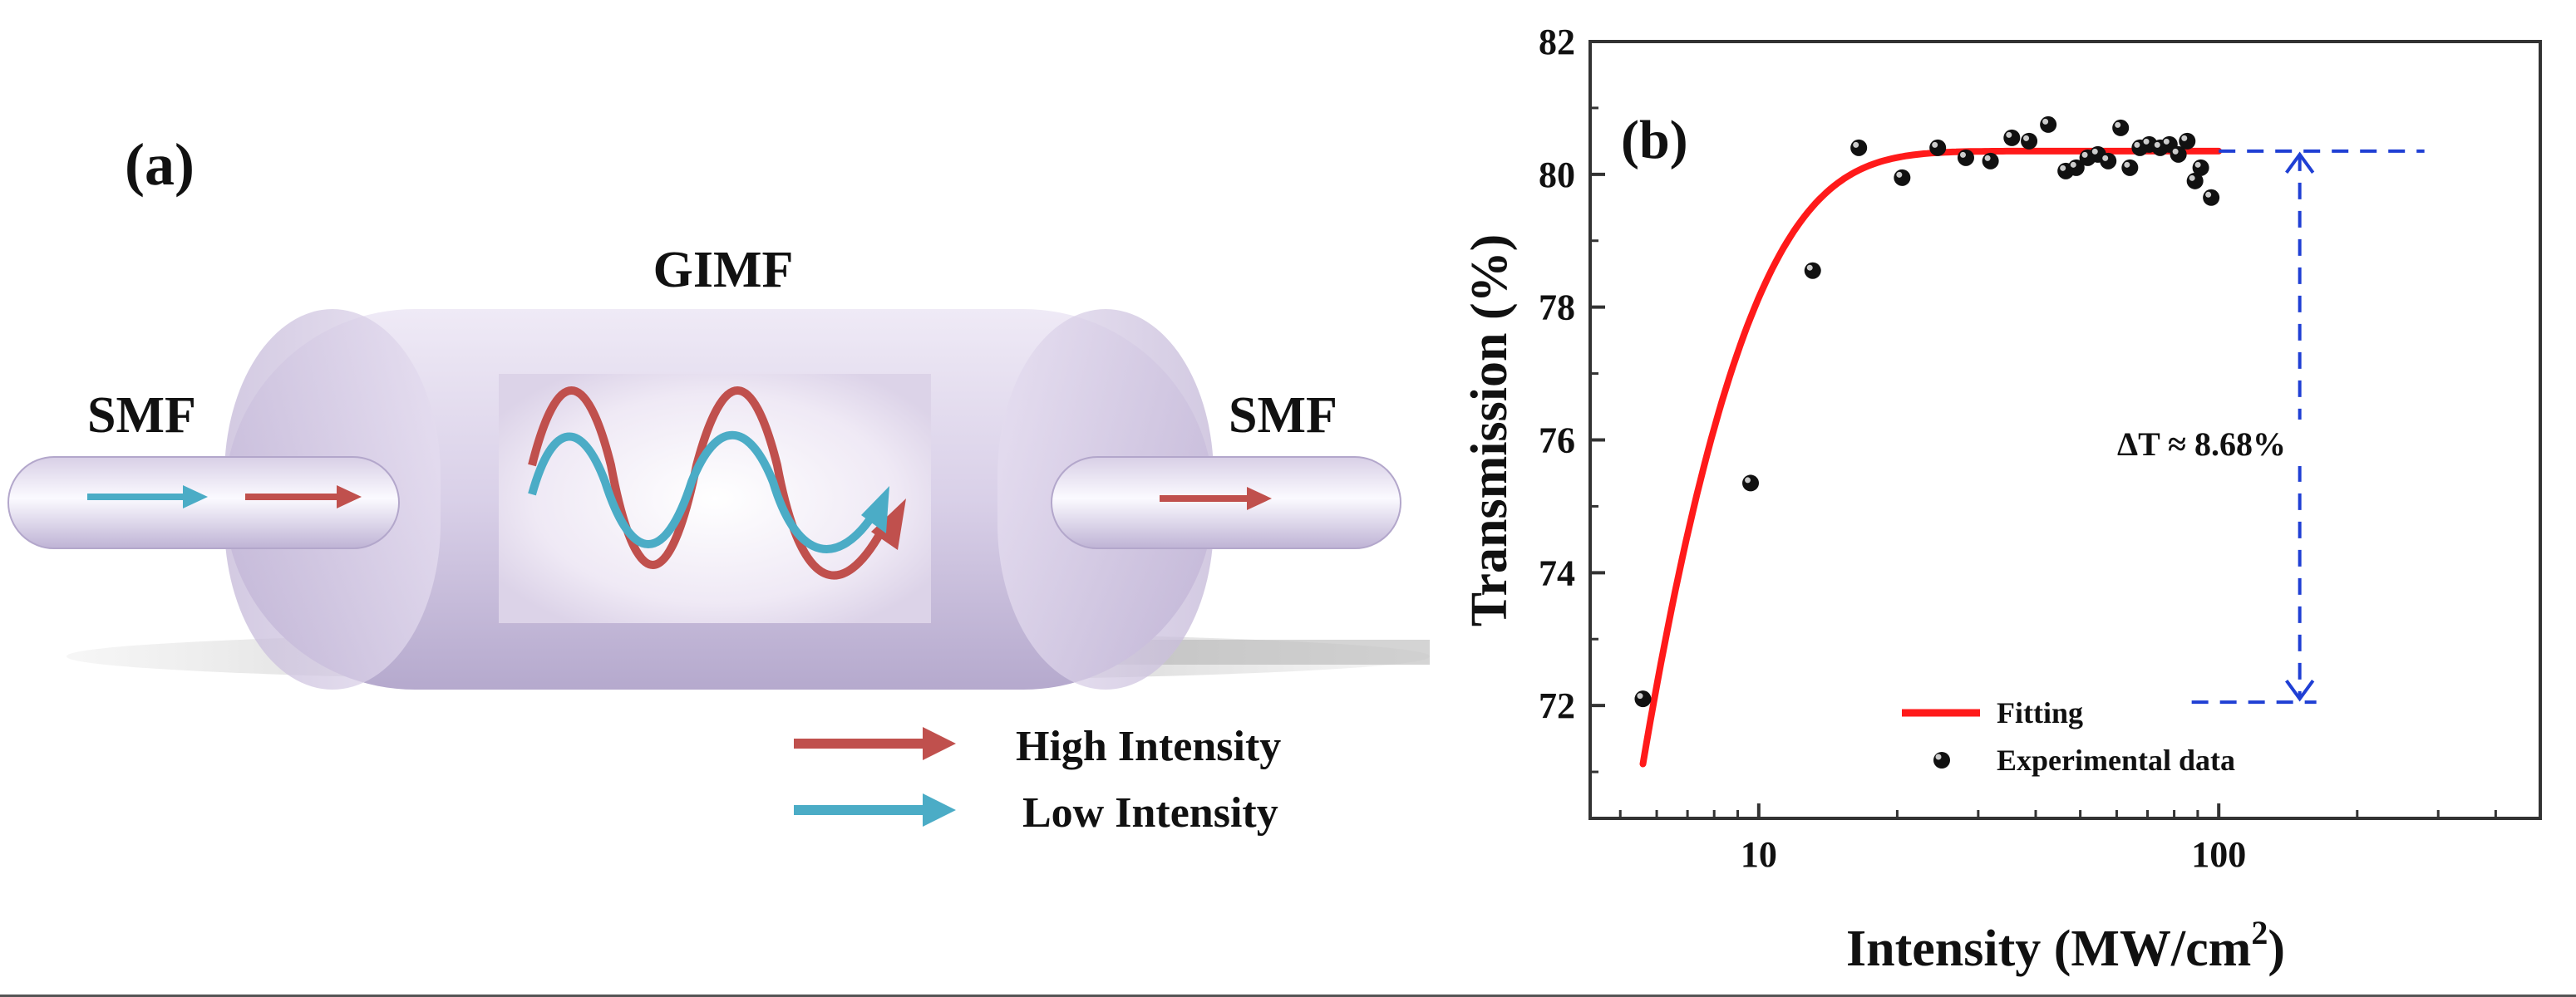 The width and height of the screenshot is (2576, 997). Describe the element at coordinates (141, 415) in the screenshot. I see `smf-left-label: SMF` at that location.